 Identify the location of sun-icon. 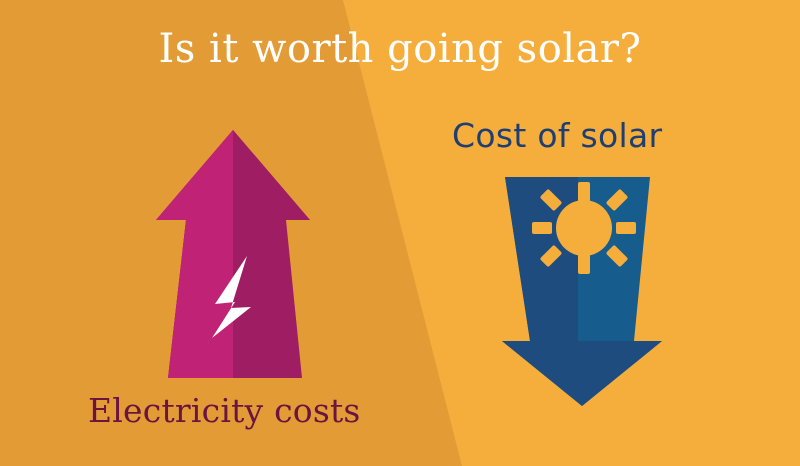
(584, 228).